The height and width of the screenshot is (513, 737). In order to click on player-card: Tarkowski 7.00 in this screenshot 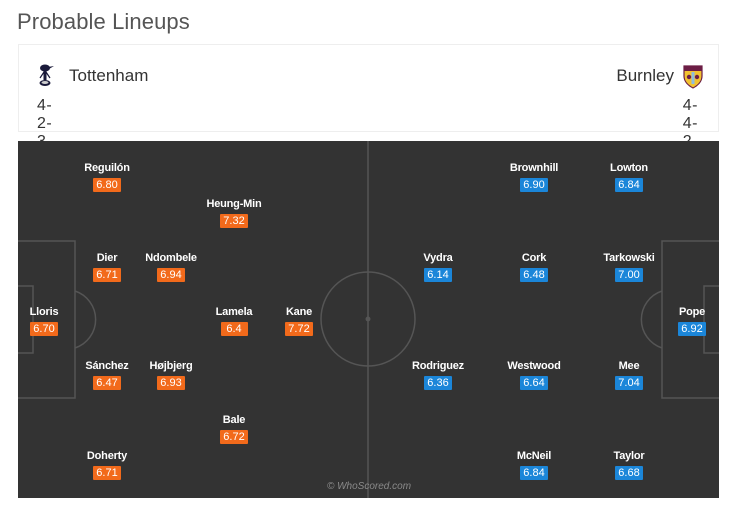, I will do `click(629, 267)`.